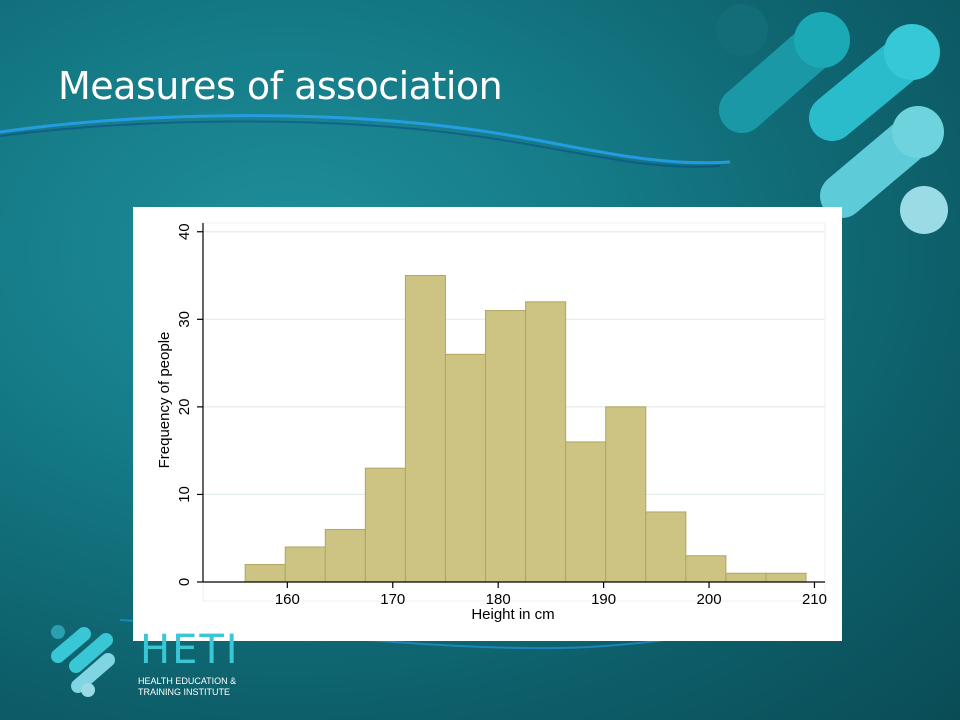 Image resolution: width=960 pixels, height=720 pixels. What do you see at coordinates (392, 599) in the screenshot?
I see `x-tick-label: 170` at bounding box center [392, 599].